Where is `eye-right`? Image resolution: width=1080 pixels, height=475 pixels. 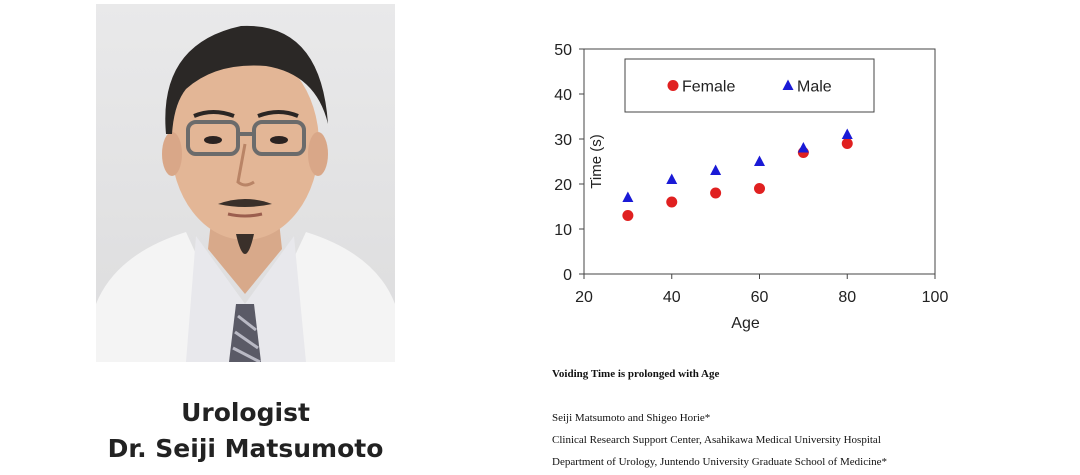
eye-right is located at coordinates (279, 140).